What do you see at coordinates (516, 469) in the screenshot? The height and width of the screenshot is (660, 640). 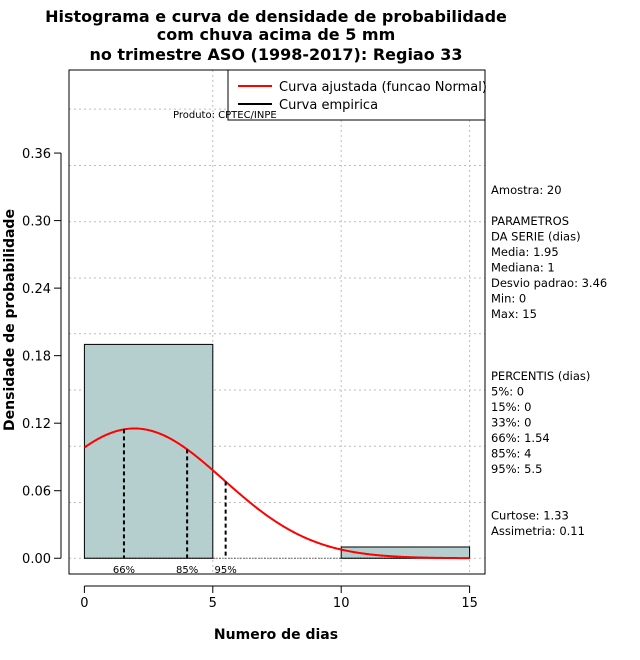 I see `statistics-line: 95%: 5.5` at bounding box center [516, 469].